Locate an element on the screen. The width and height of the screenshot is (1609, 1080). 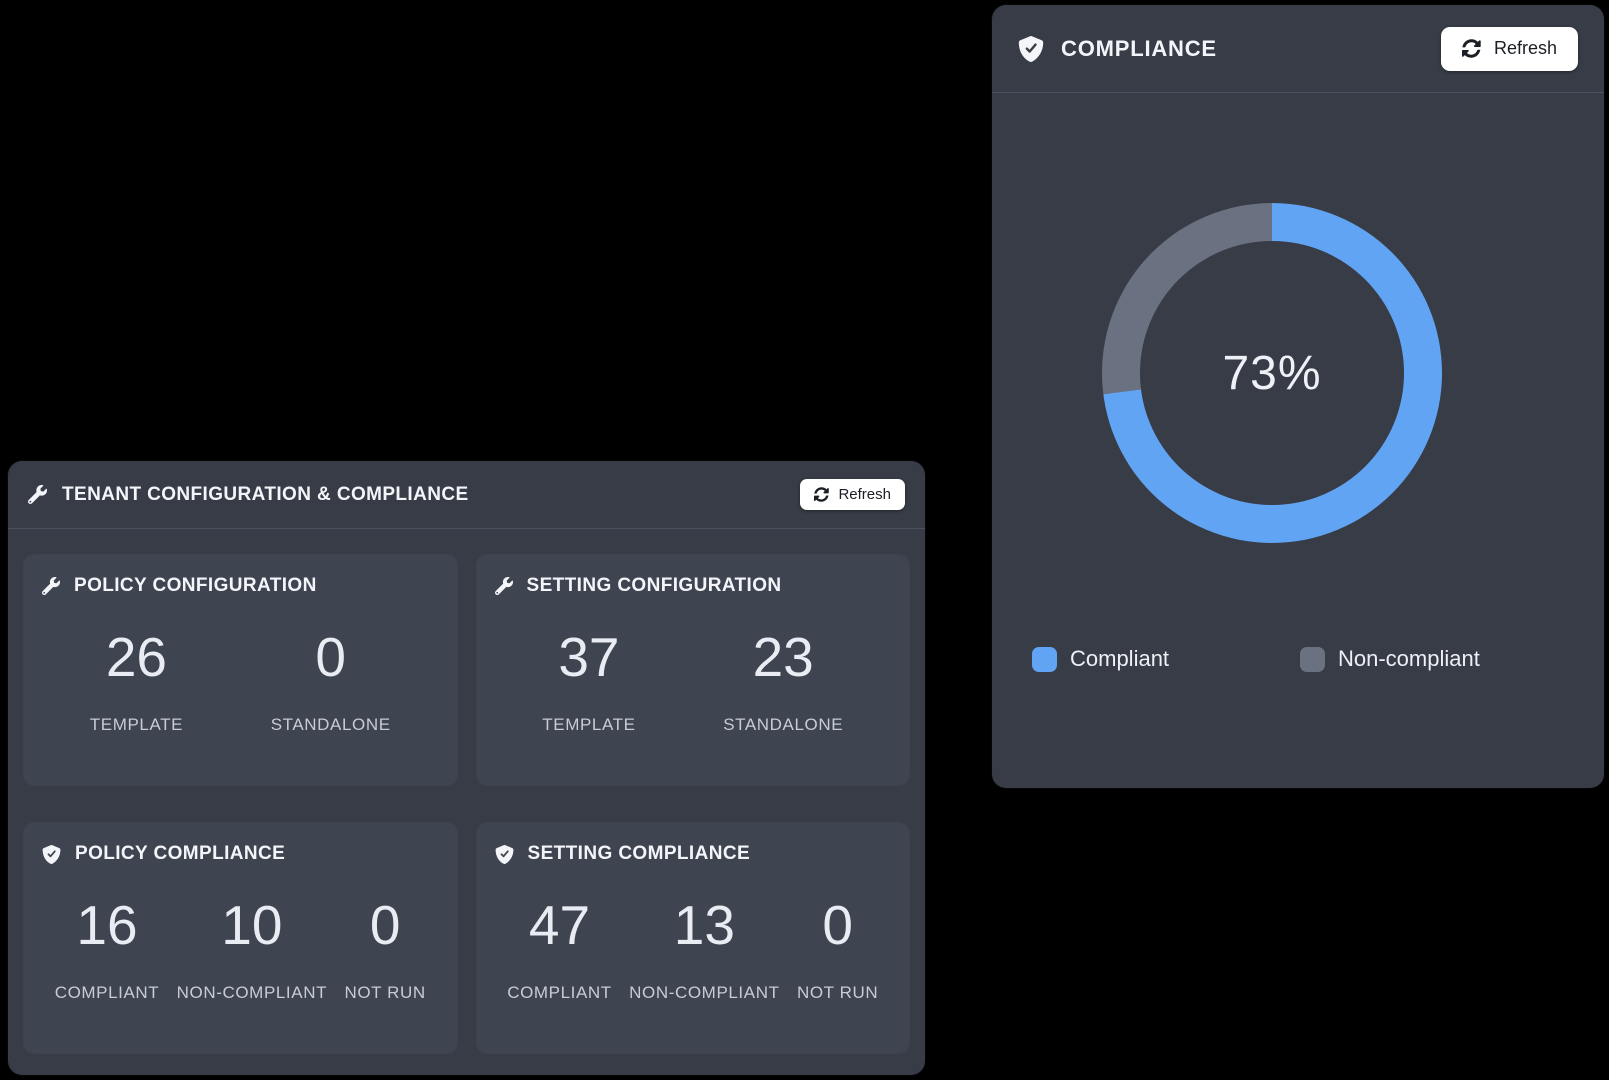
stat-compliant: 47 COMPLIANT is located at coordinates (559, 948).